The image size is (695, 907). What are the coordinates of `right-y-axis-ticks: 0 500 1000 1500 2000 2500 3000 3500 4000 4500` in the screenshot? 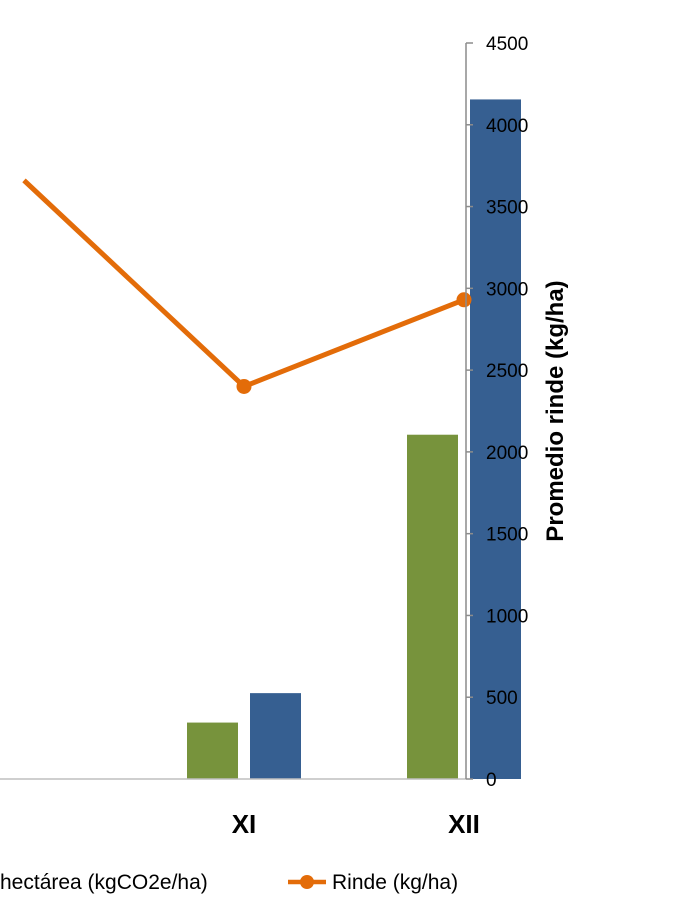 It's located at (497, 412).